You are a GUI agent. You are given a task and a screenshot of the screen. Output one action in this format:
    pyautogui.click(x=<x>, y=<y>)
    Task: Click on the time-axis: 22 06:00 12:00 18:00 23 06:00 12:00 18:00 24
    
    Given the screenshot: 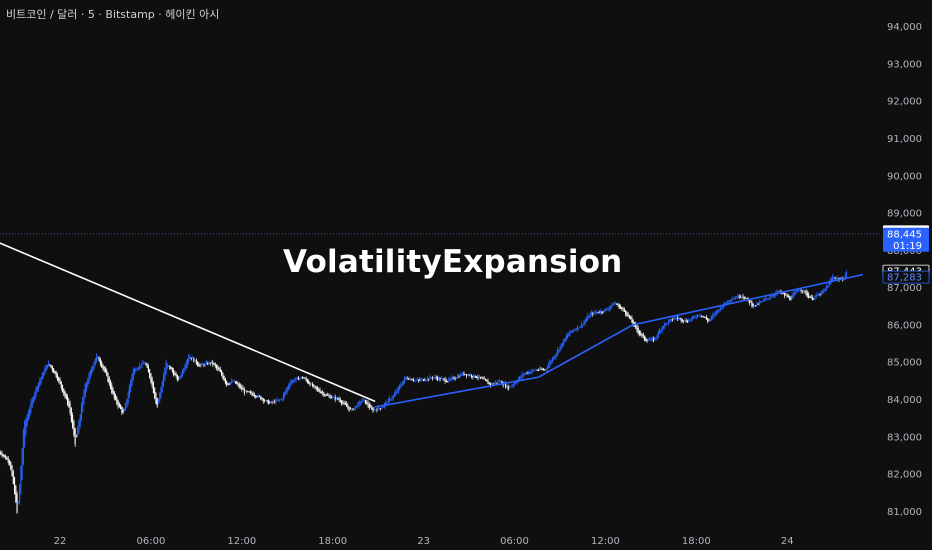 What is the action you would take?
    pyautogui.click(x=424, y=541)
    